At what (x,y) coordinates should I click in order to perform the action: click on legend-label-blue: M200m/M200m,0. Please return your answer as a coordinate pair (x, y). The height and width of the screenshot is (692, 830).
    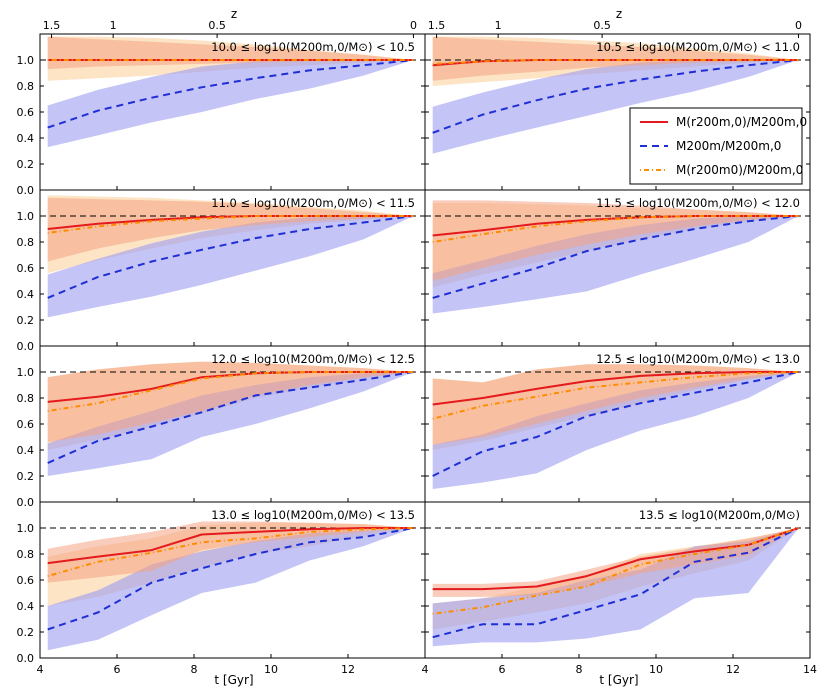
    Looking at the image, I should click on (728, 146).